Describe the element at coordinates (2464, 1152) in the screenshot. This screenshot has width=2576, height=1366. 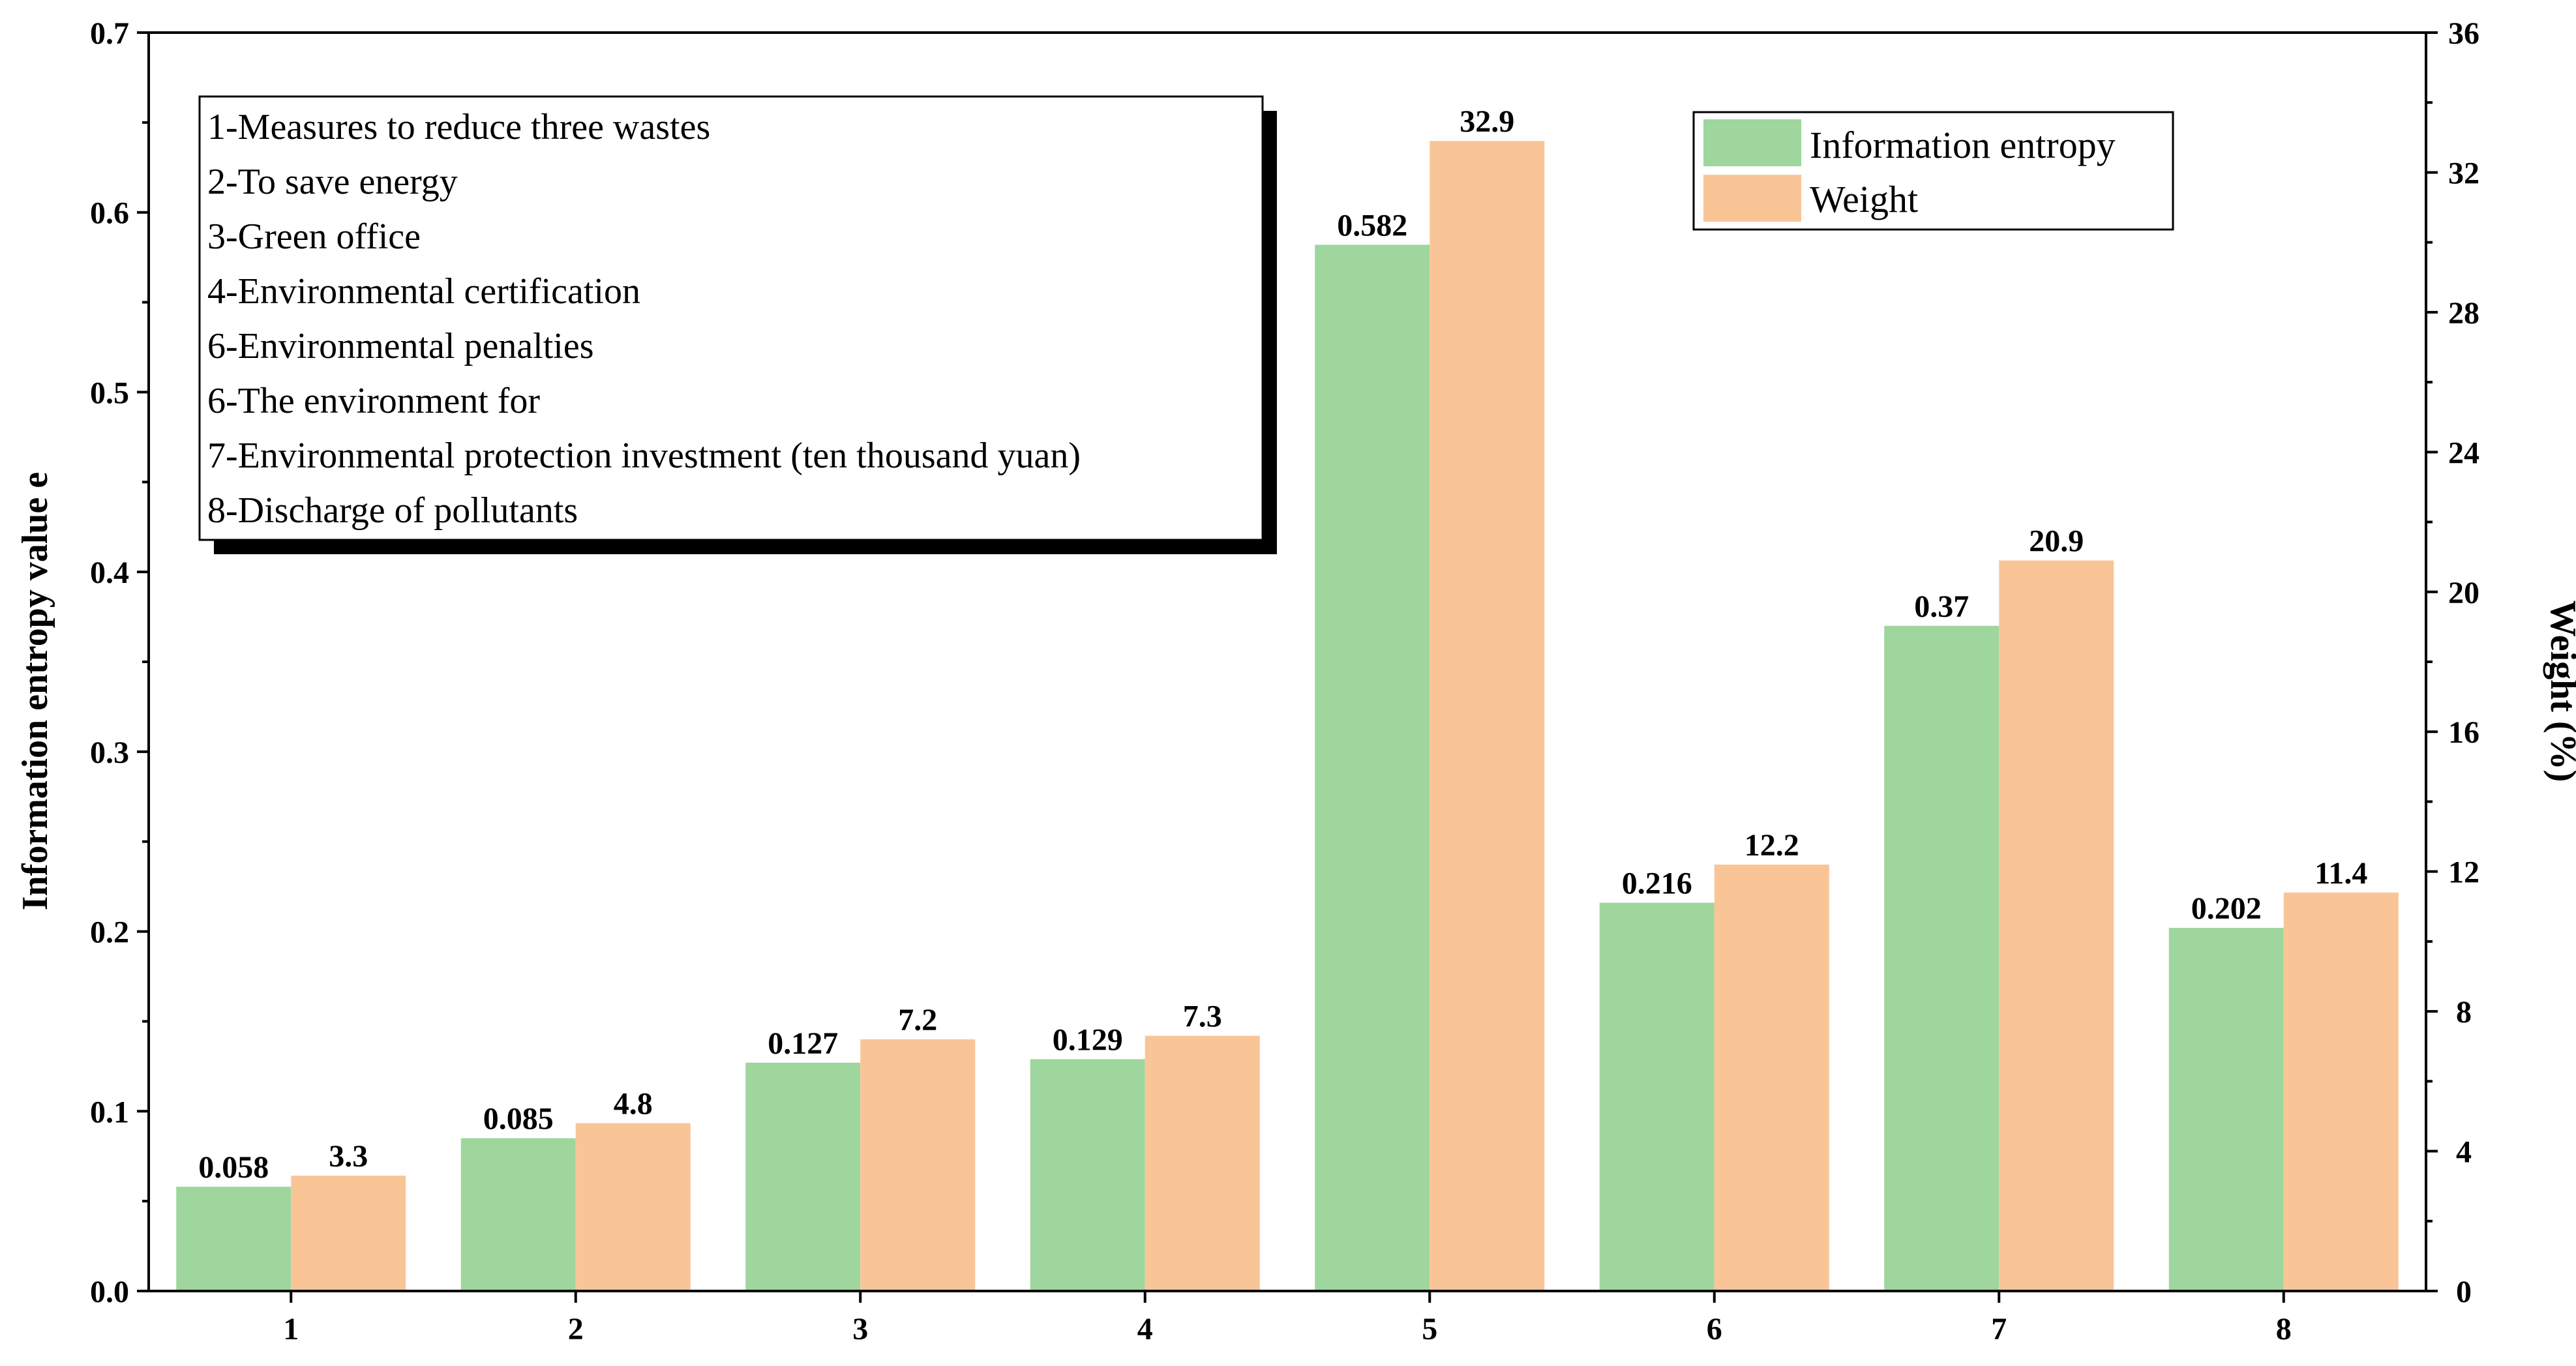
I see `y2-tick-label: 4` at that location.